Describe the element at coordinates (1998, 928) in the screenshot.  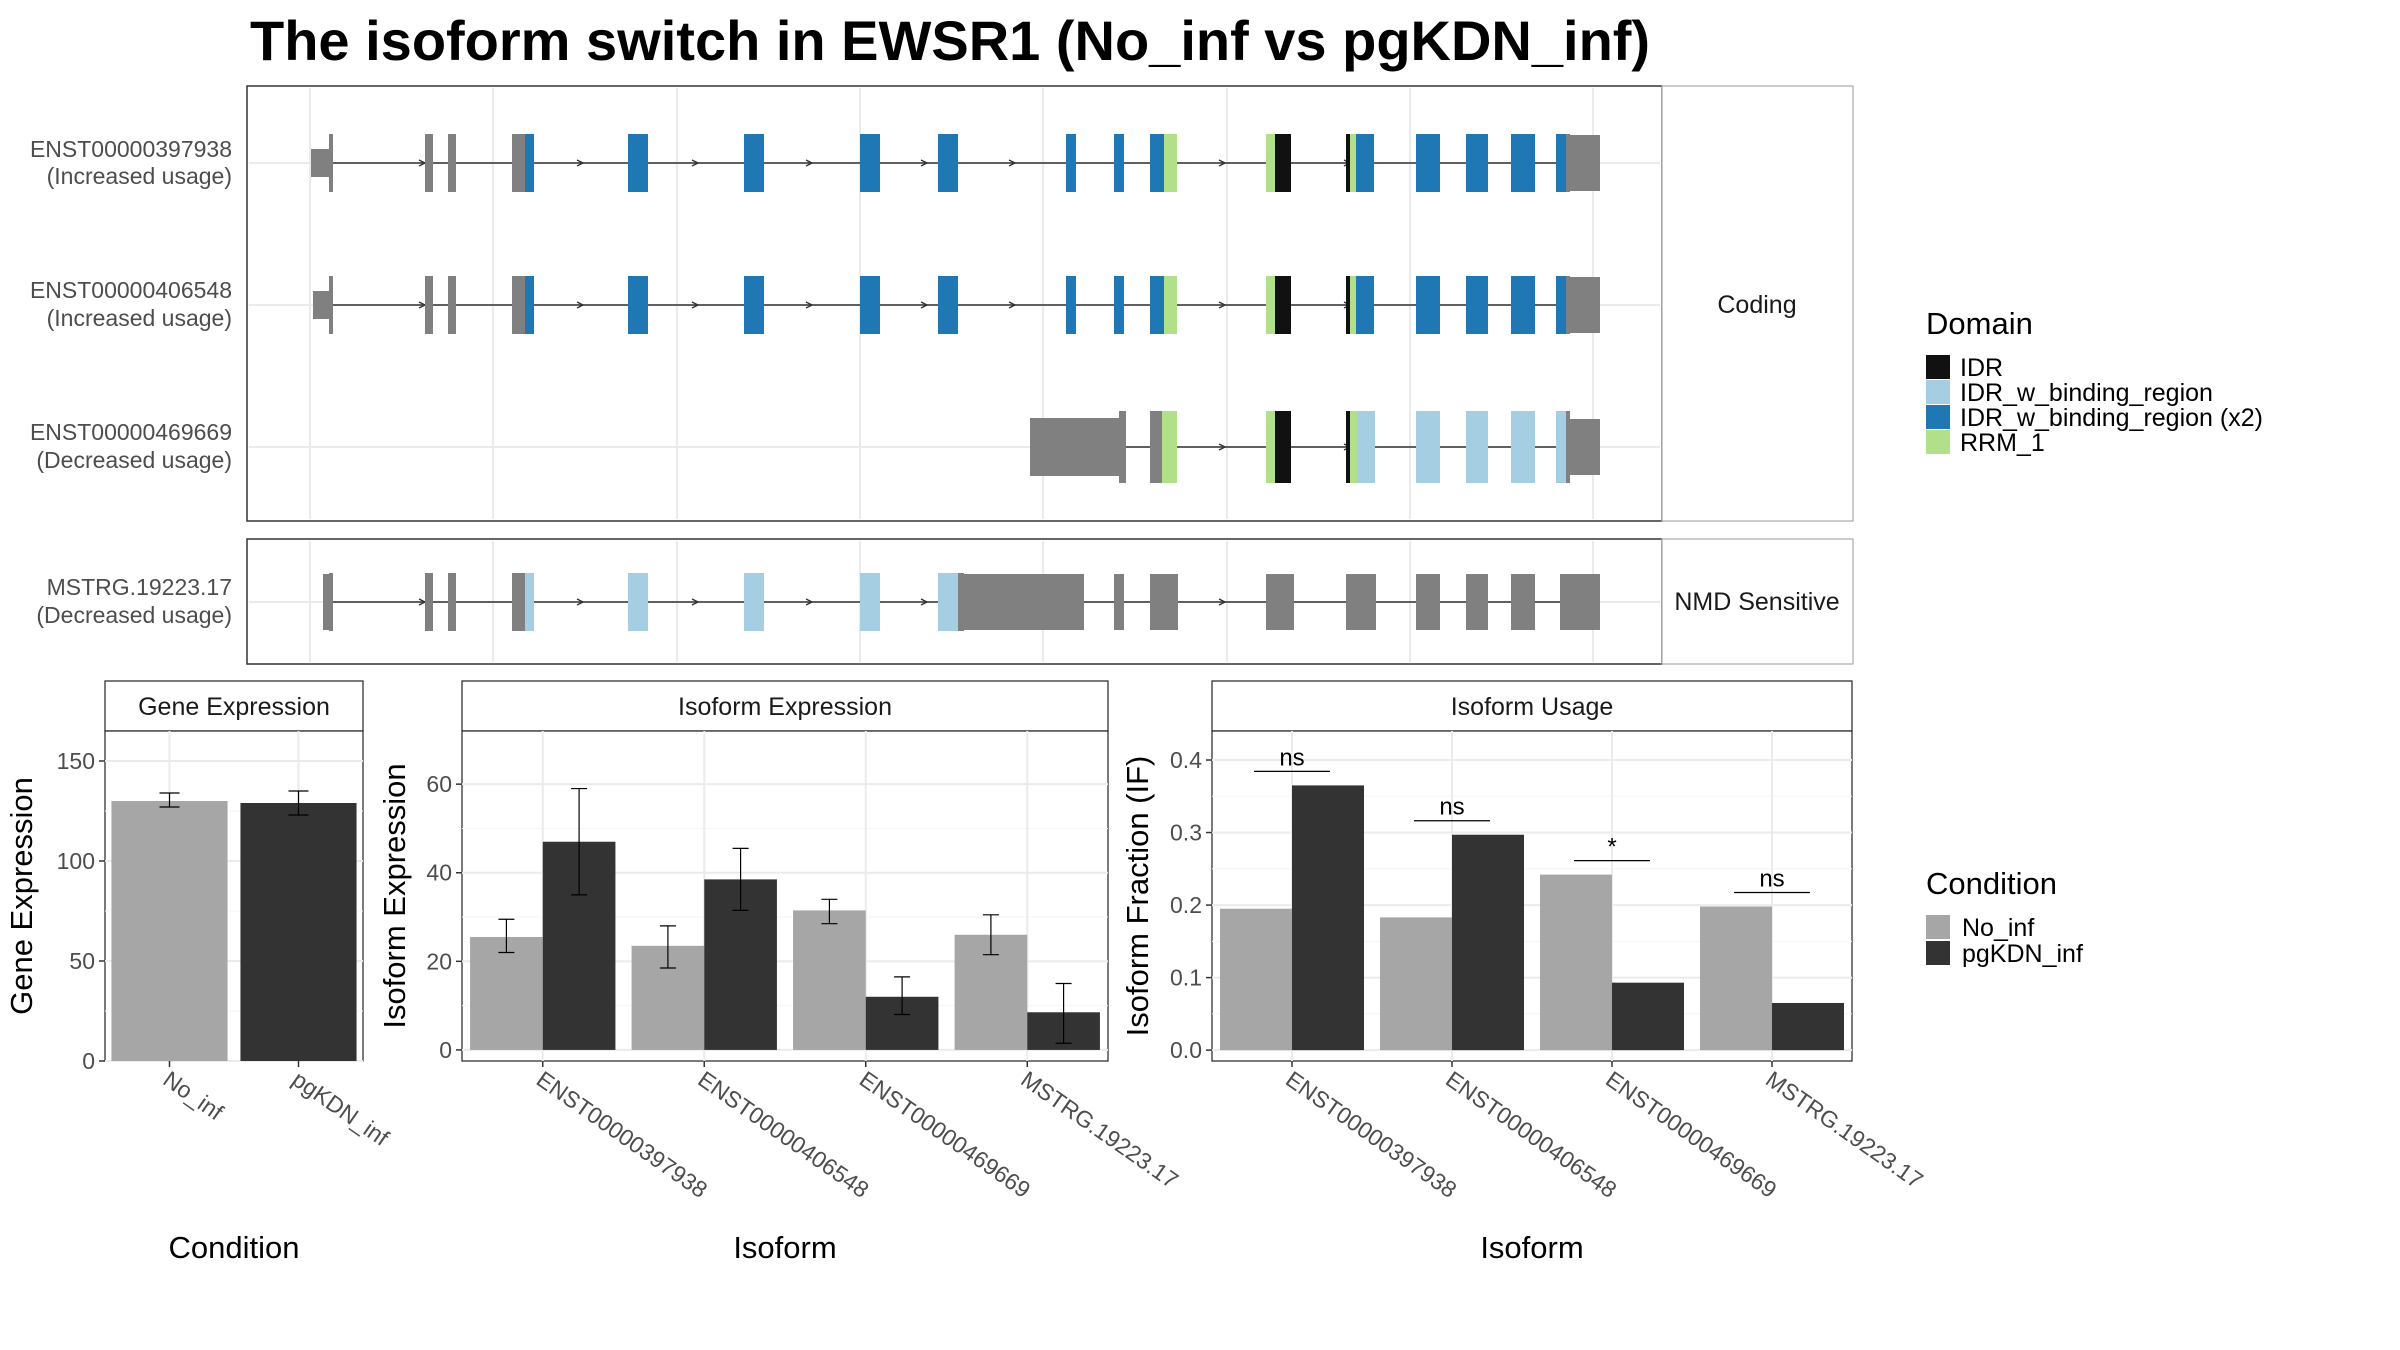
I see `legend-label: No_inf` at that location.